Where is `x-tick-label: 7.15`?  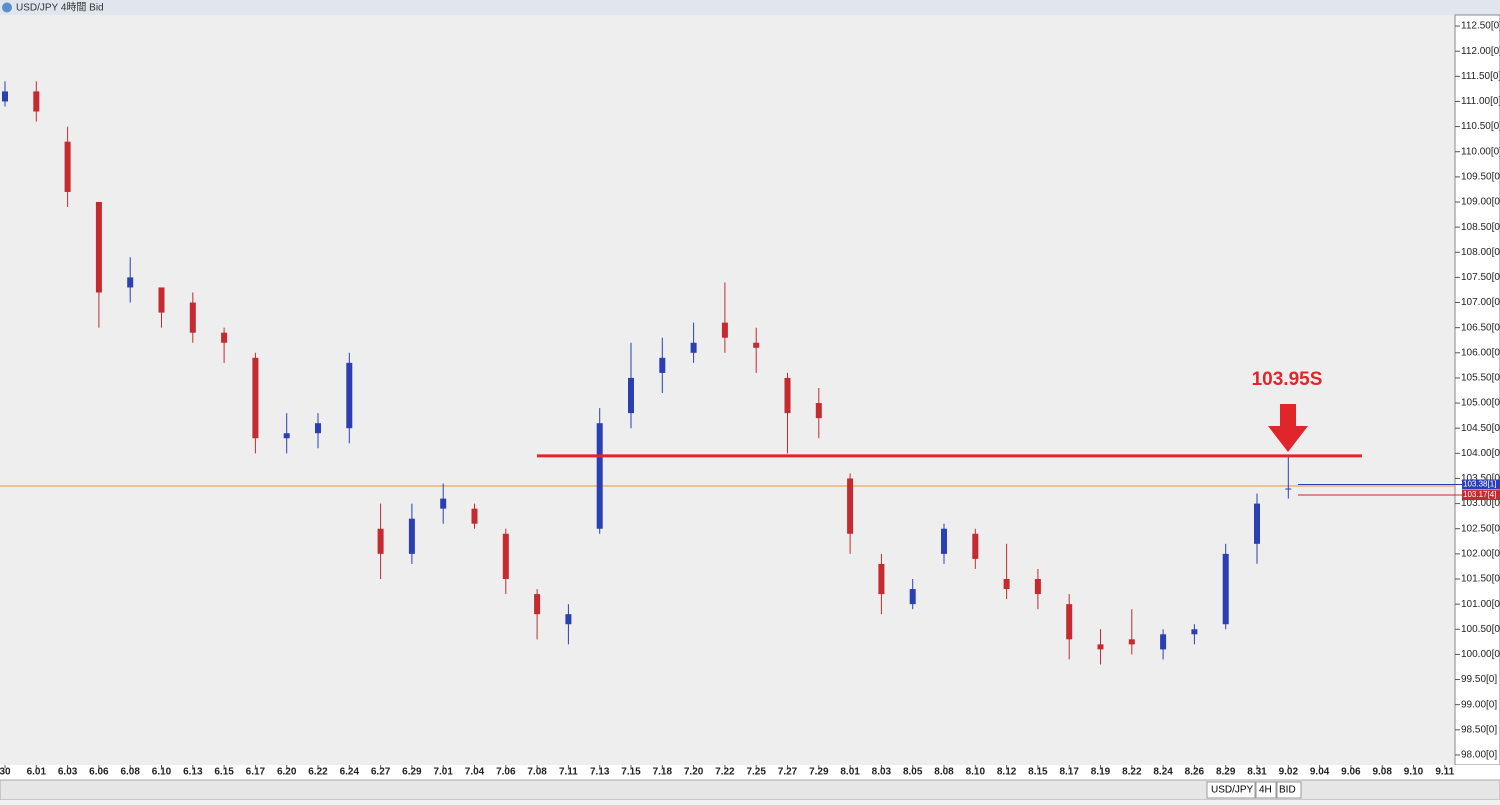 x-tick-label: 7.15 is located at coordinates (631, 772).